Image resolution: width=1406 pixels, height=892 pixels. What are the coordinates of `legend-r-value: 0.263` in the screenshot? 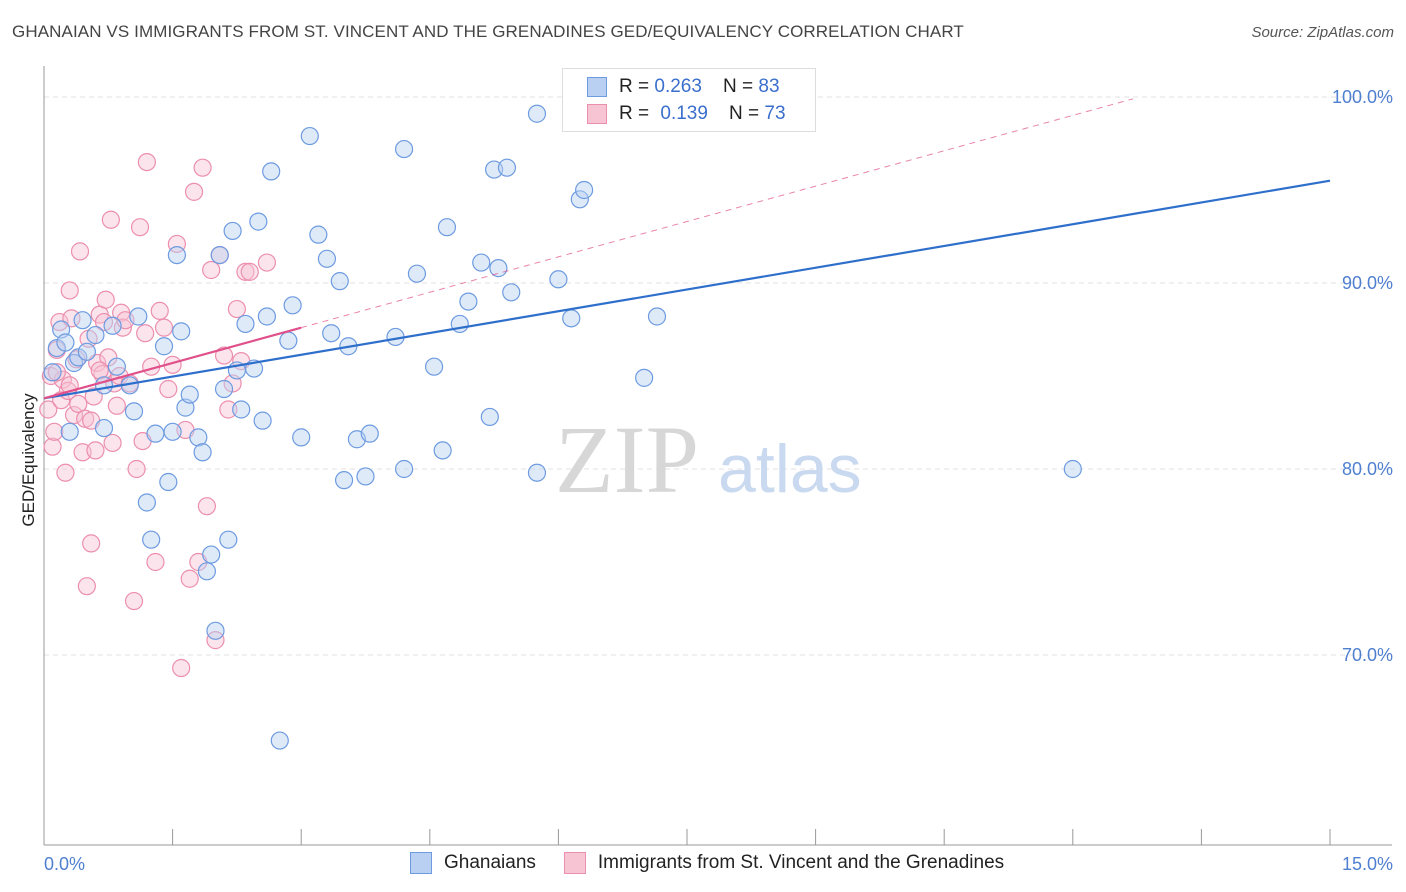 It's located at (678, 86).